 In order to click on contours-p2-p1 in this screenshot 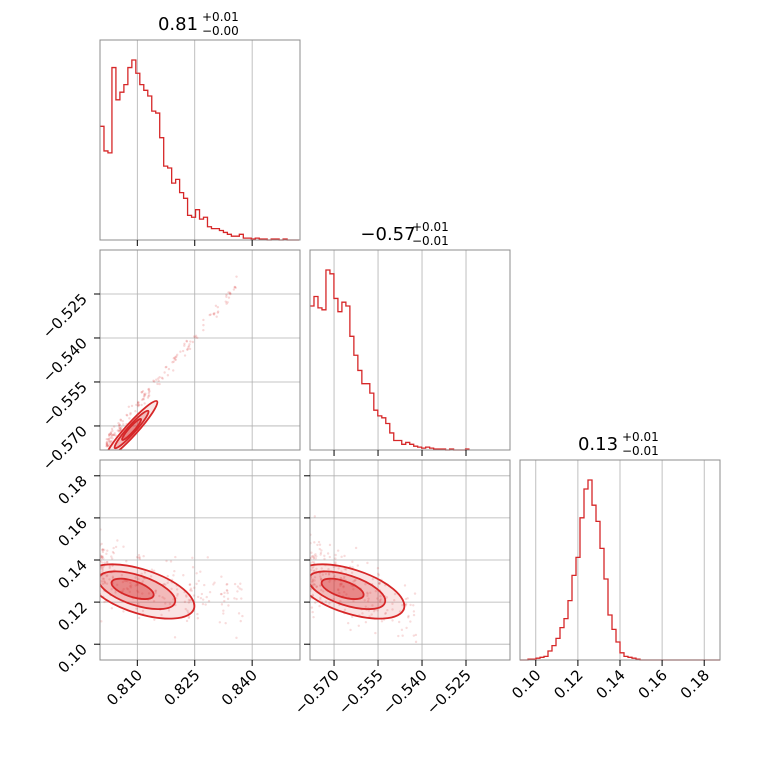, I will do `click(358, 591)`.